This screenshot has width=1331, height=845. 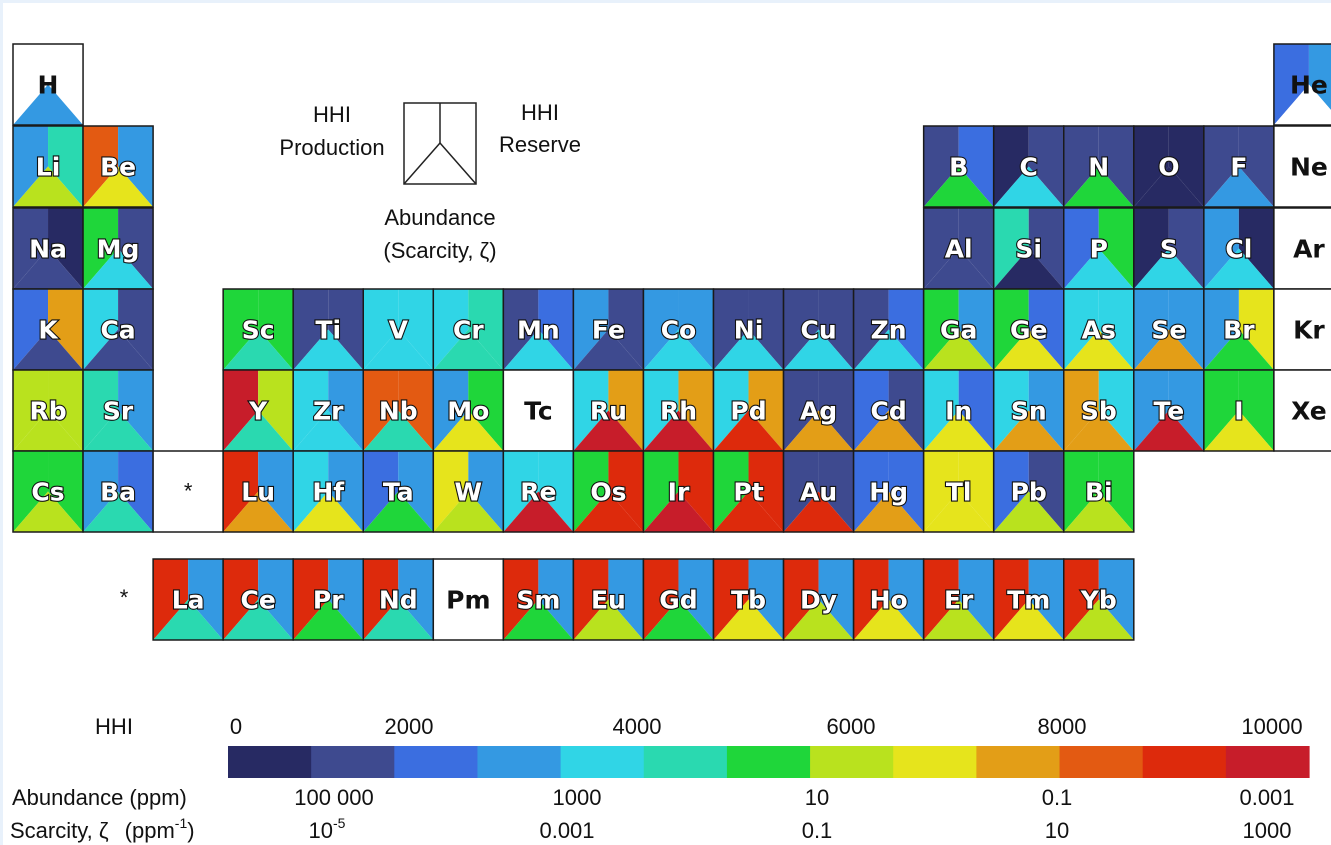 I want to click on element-symbol: Rh, so click(x=678, y=411).